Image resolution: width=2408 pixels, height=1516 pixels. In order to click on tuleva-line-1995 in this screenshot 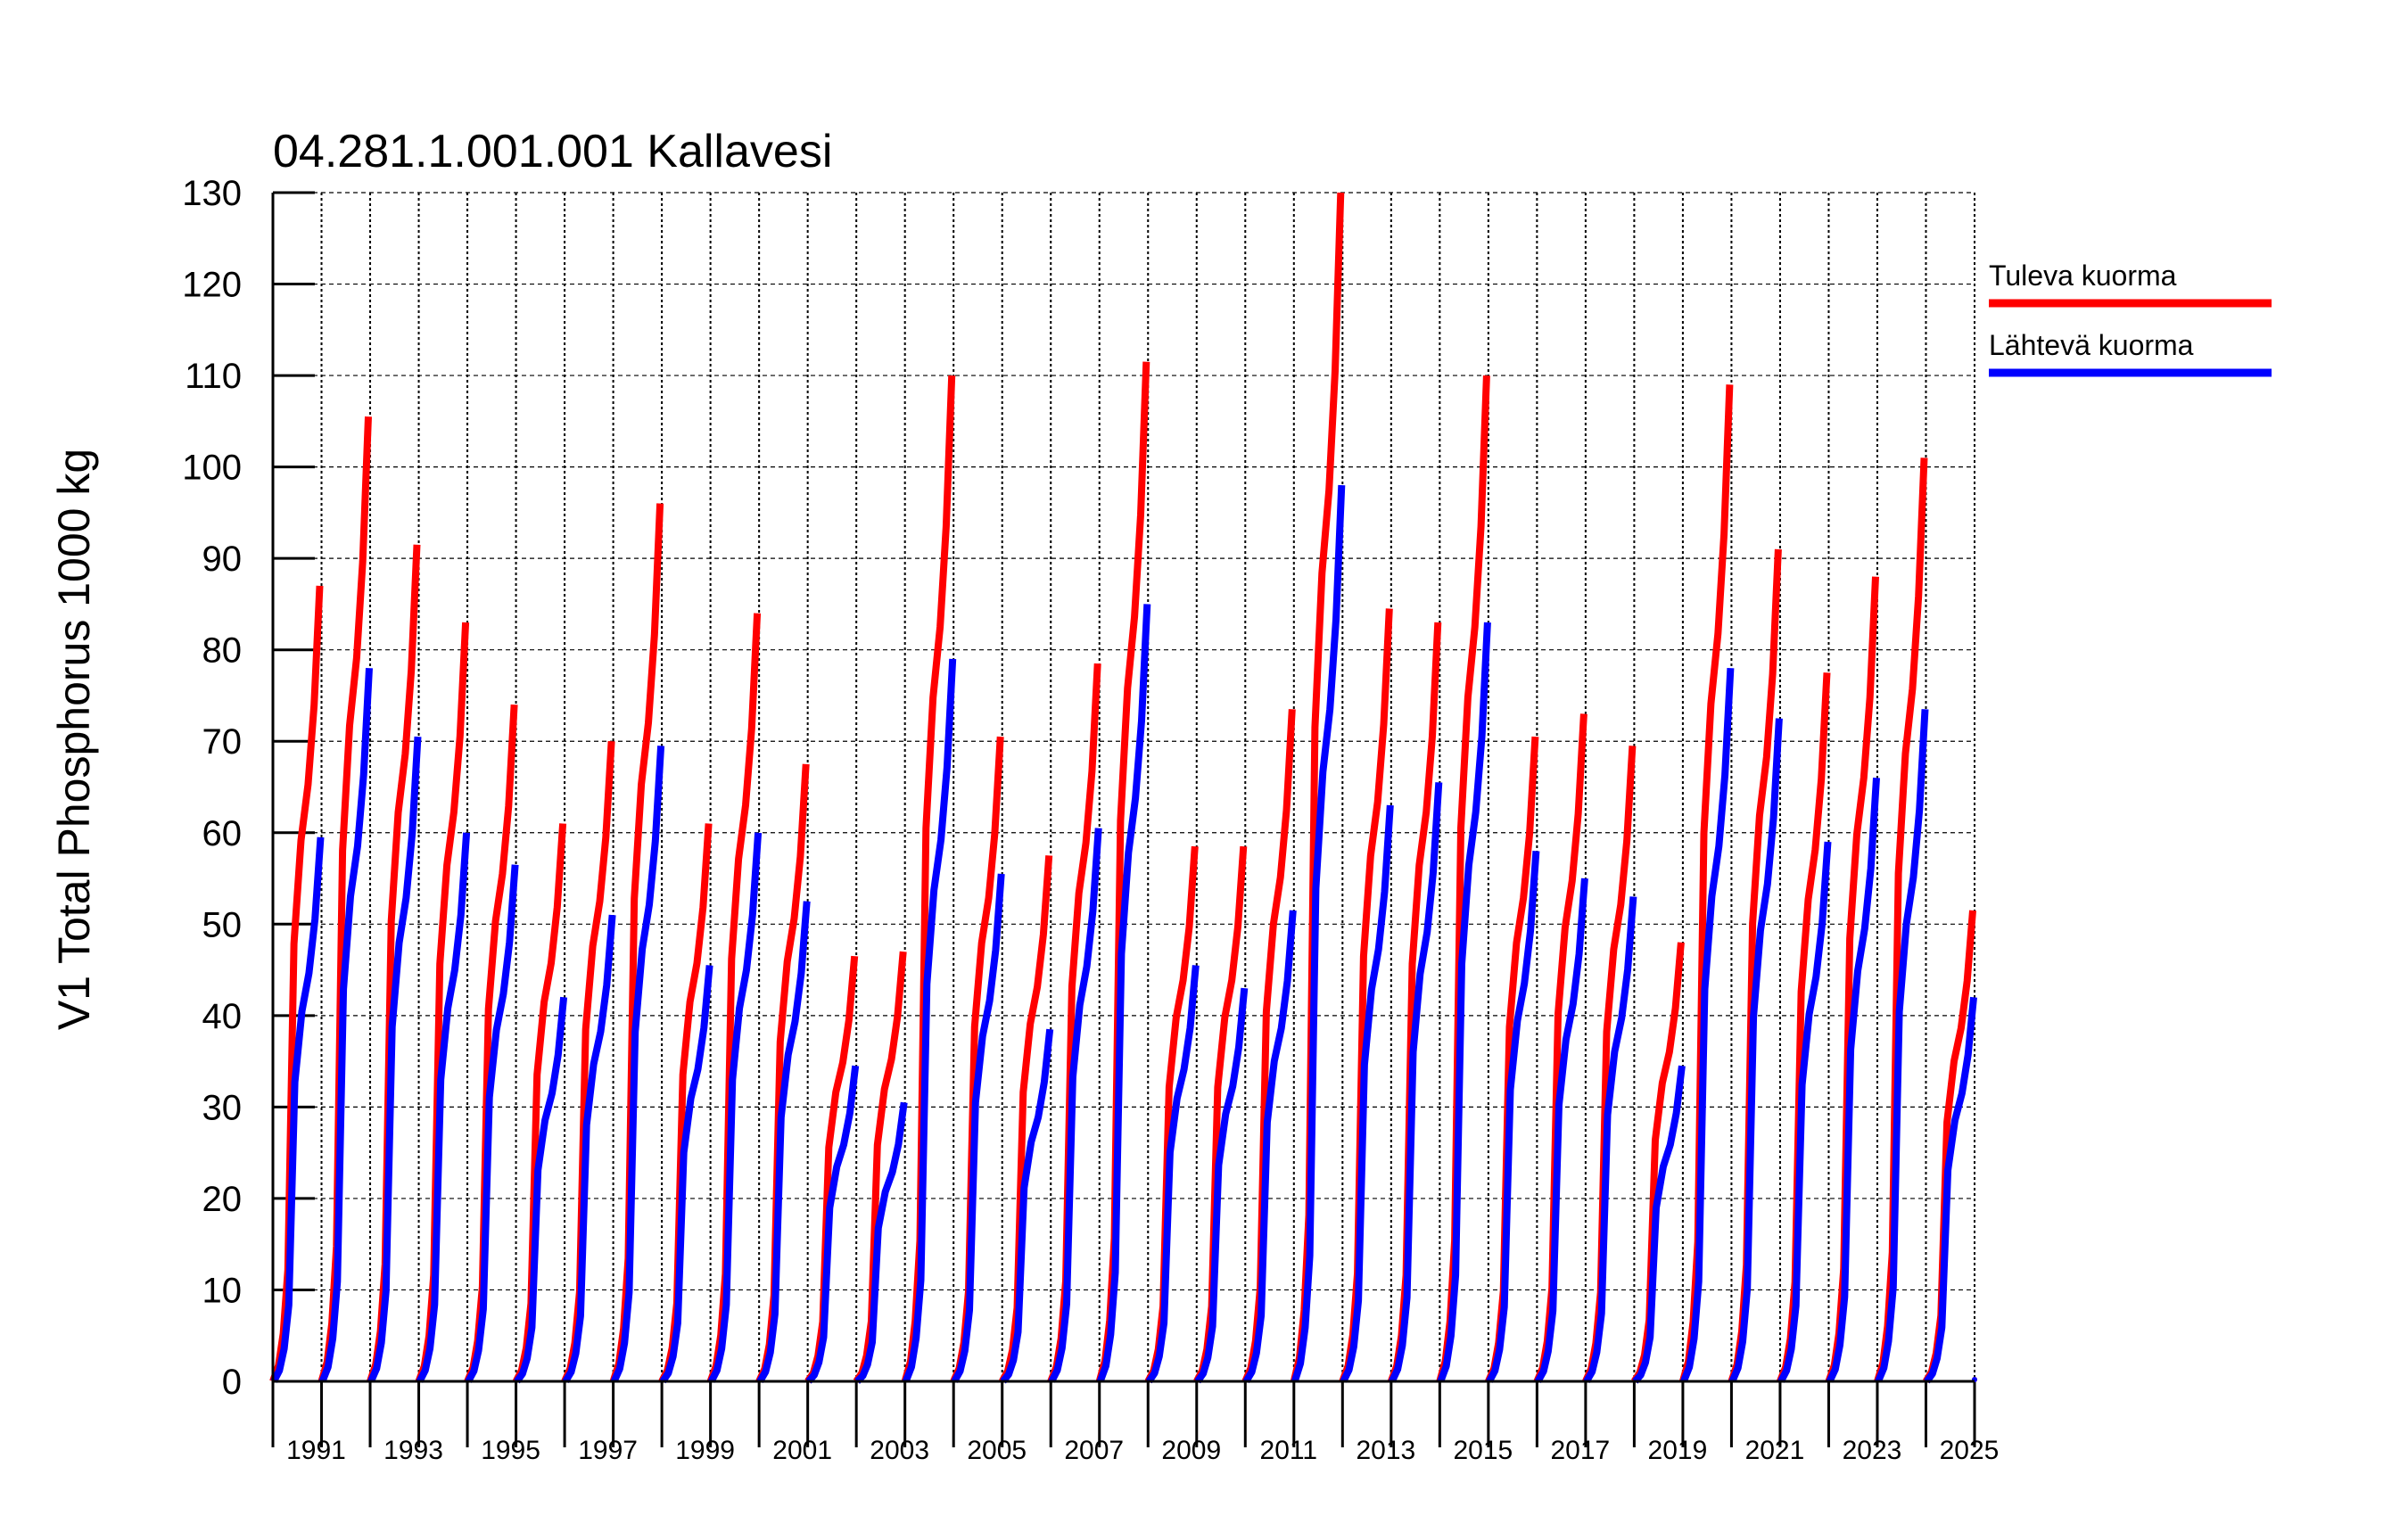, I will do `click(540, 1103)`.